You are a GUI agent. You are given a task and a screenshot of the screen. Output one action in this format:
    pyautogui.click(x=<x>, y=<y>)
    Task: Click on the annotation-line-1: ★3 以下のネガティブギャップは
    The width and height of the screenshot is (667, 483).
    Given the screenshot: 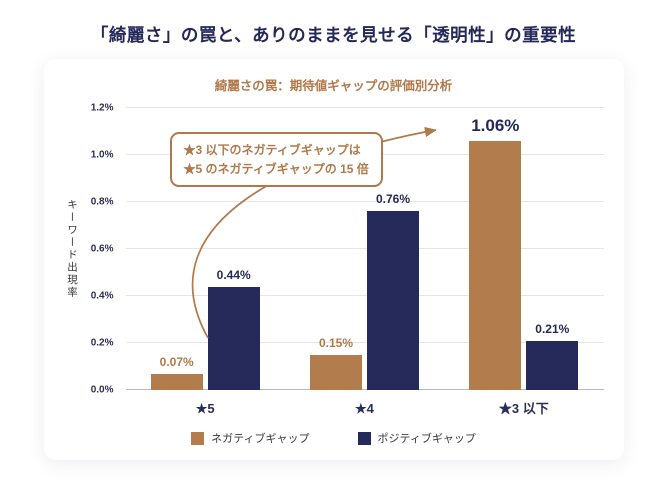 What is the action you would take?
    pyautogui.click(x=272, y=150)
    